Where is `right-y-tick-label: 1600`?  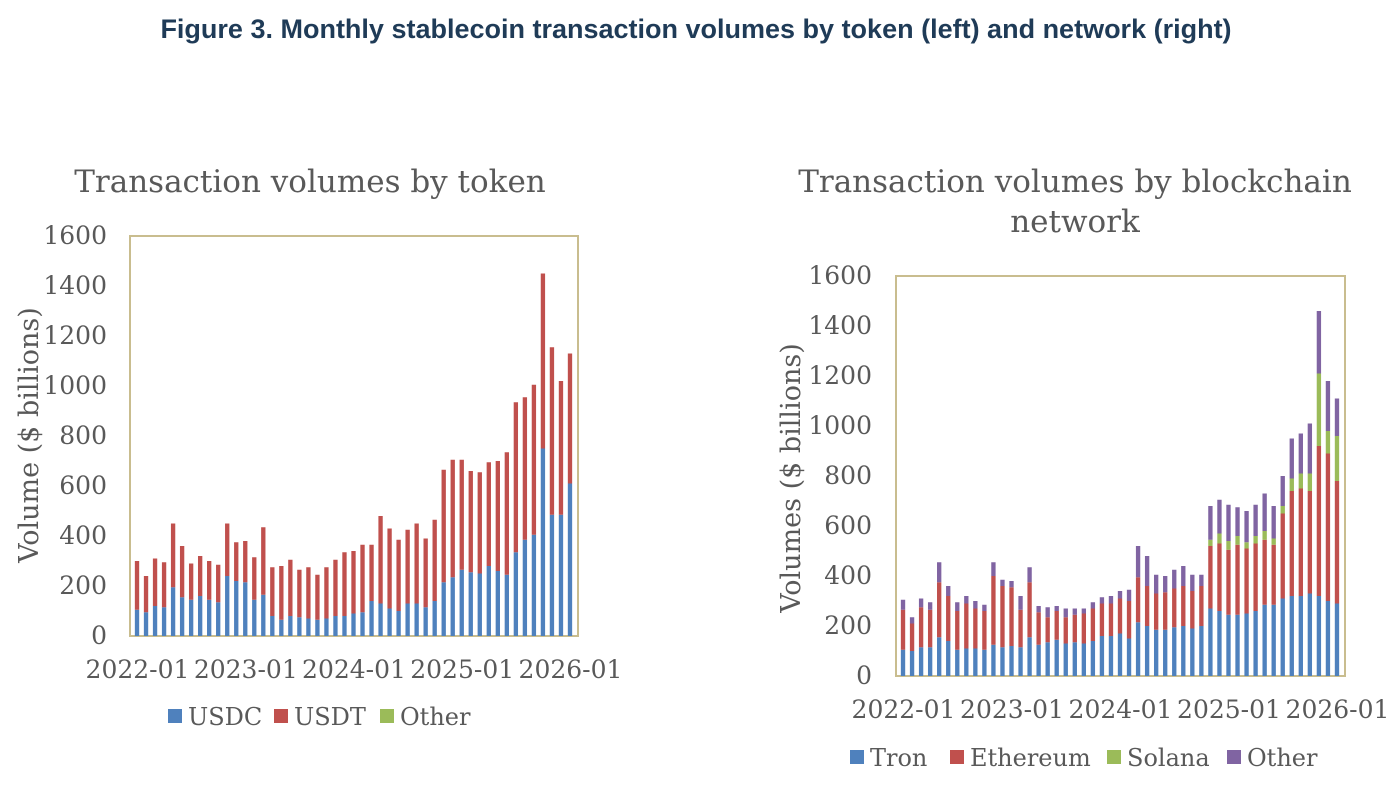
right-y-tick-label: 1600 is located at coordinates (840, 275).